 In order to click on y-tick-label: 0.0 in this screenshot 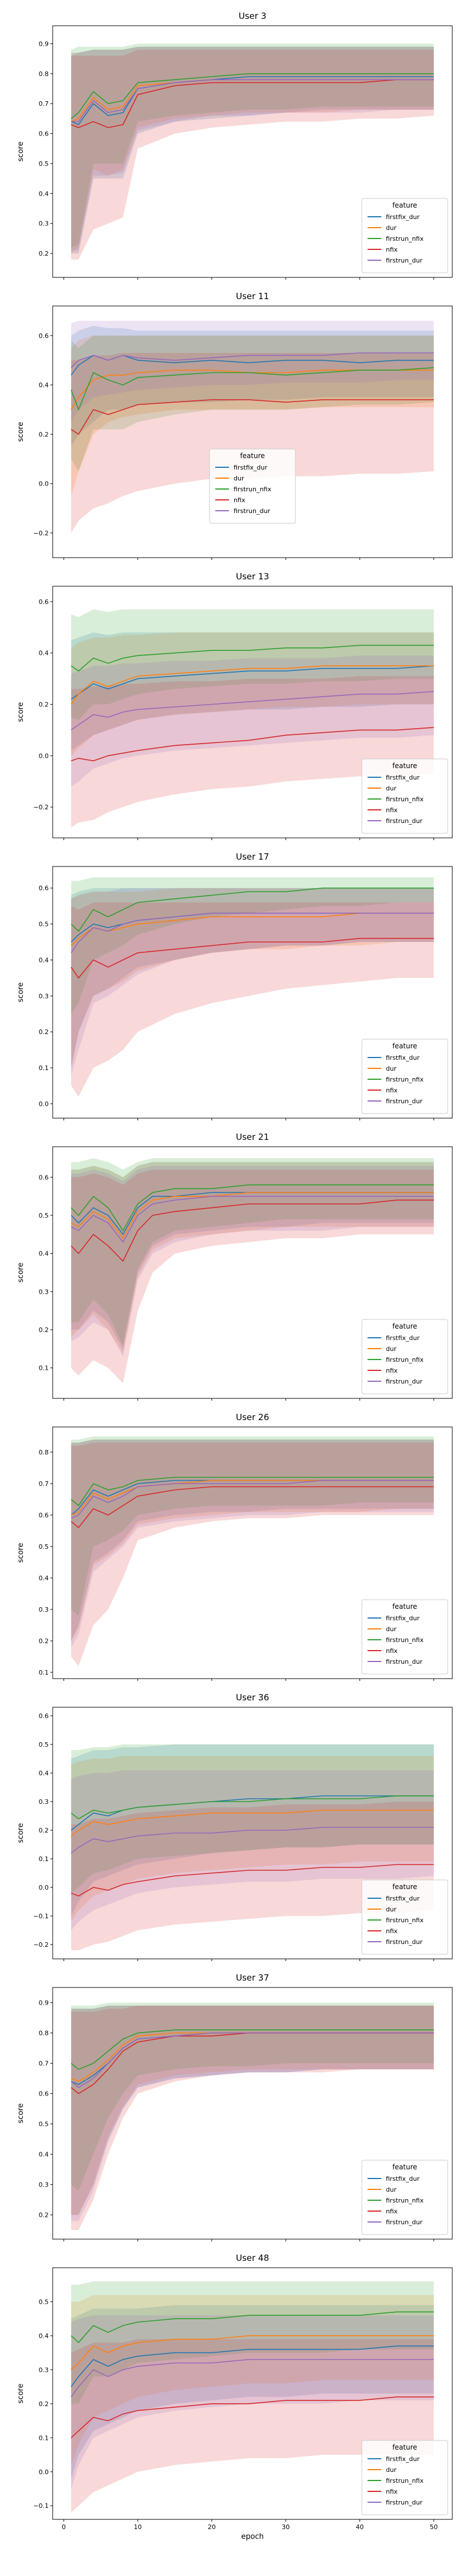, I will do `click(44, 1887)`.